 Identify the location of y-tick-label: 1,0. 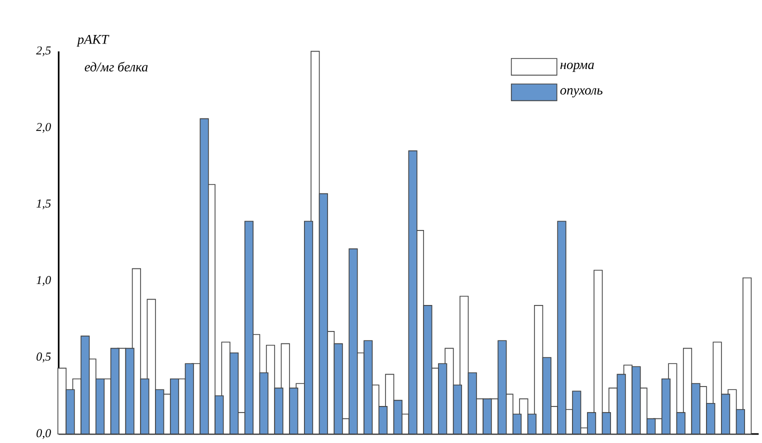
(43, 281).